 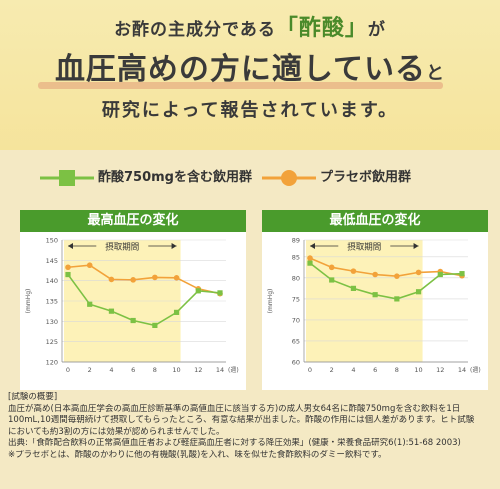 What do you see at coordinates (296, 320) in the screenshot?
I see `y-tick-label: 70` at bounding box center [296, 320].